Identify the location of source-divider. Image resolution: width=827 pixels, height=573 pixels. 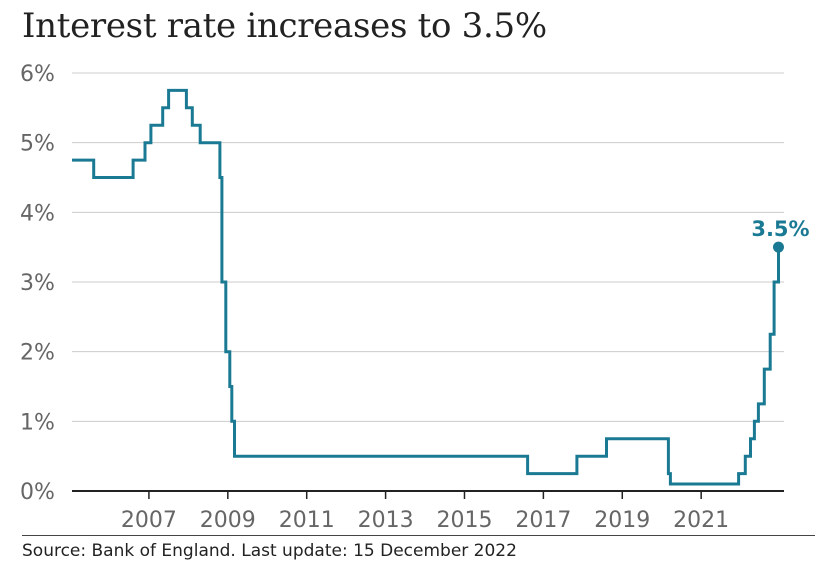
(418, 535).